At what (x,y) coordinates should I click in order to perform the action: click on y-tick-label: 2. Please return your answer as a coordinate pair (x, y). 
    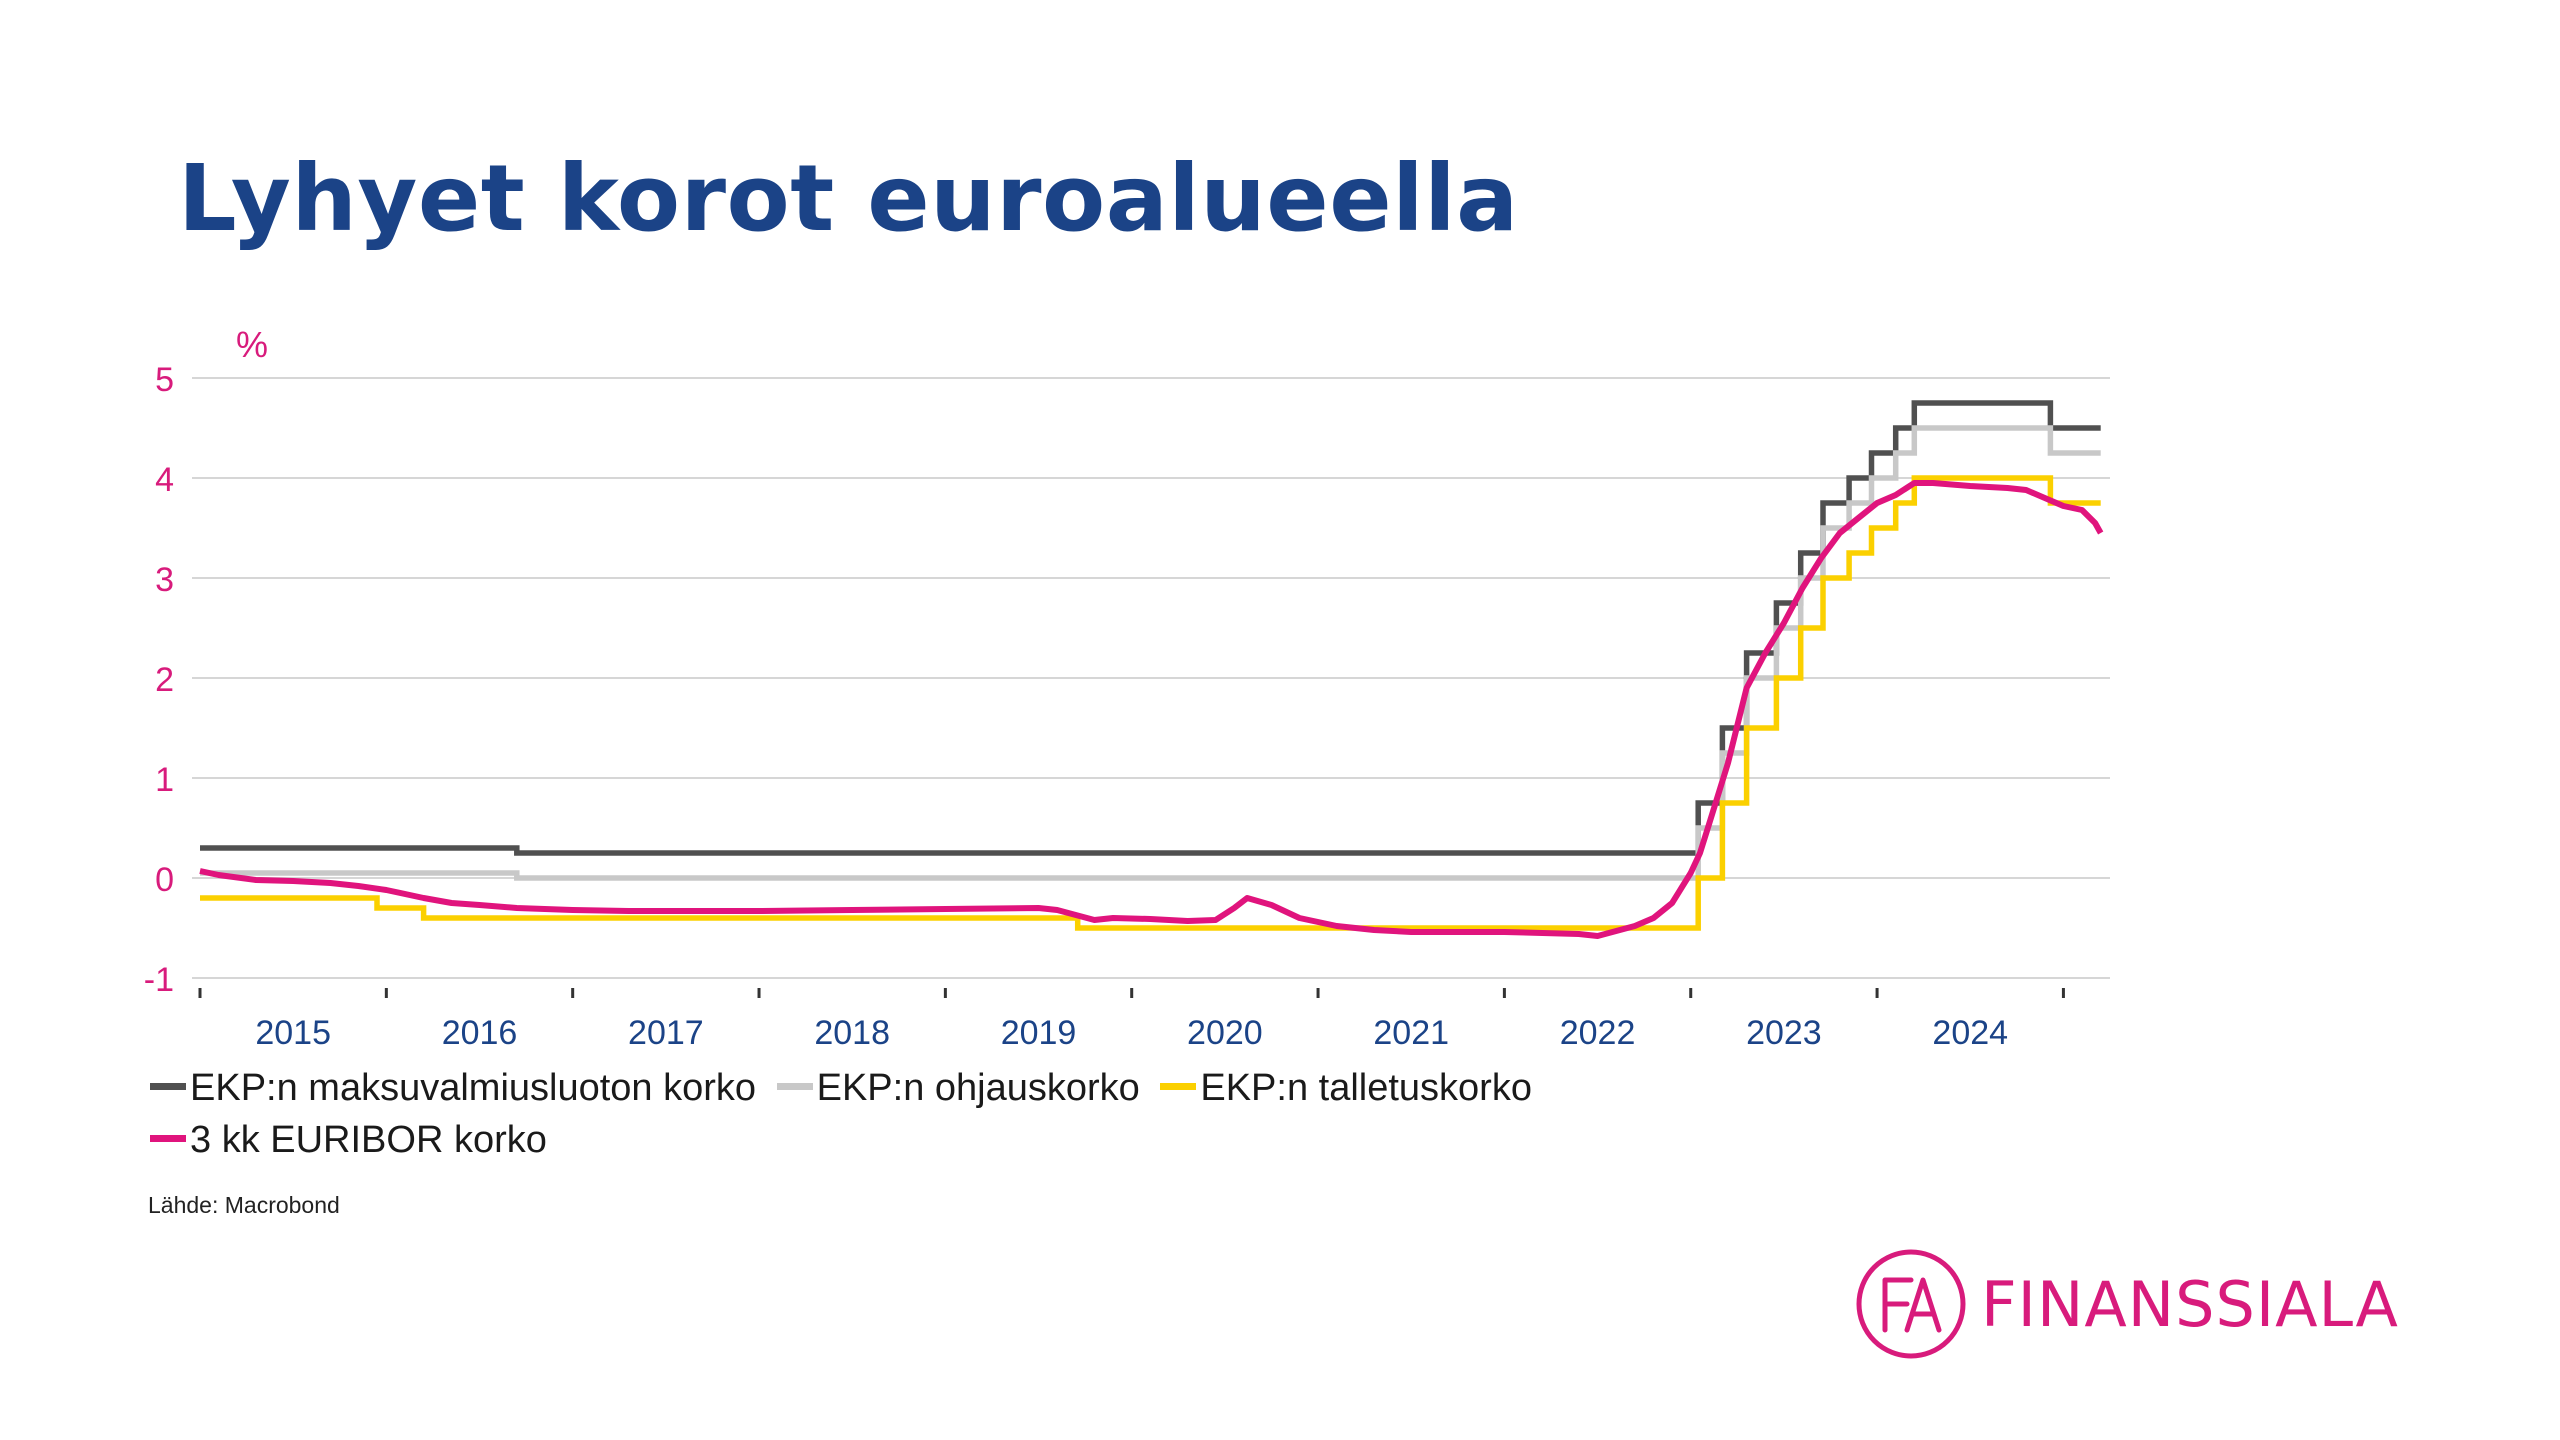
    Looking at the image, I should click on (164, 680).